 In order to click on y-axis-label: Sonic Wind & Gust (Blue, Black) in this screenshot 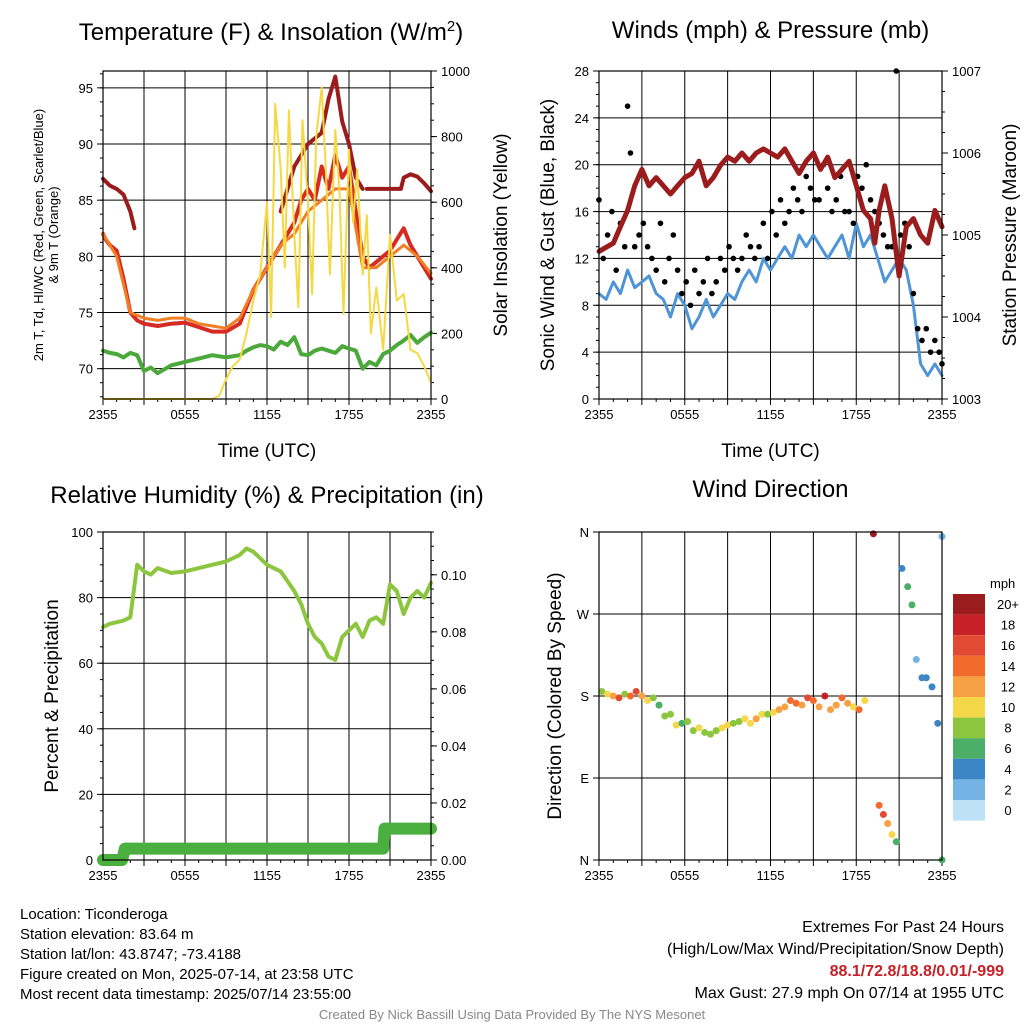, I will do `click(548, 235)`.